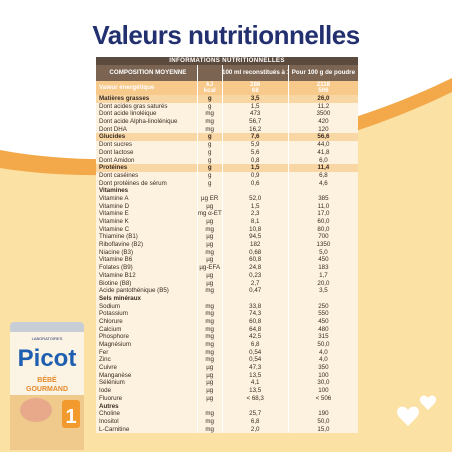 The height and width of the screenshot is (452, 452). I want to click on cell-label: Riboflavine (B2), so click(121, 245).